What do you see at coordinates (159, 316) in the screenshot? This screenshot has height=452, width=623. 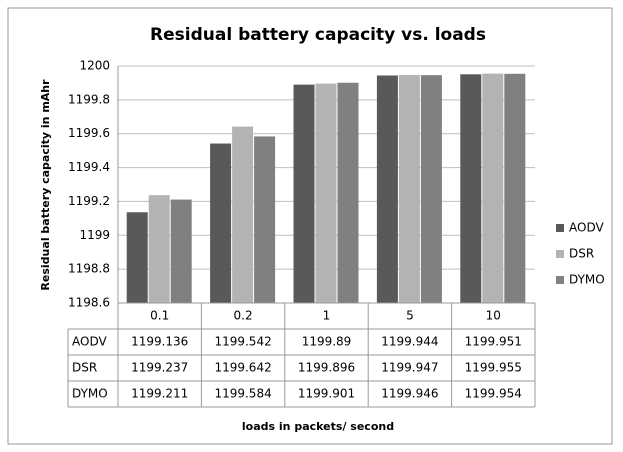 I see `x-tick-label: 0.1` at bounding box center [159, 316].